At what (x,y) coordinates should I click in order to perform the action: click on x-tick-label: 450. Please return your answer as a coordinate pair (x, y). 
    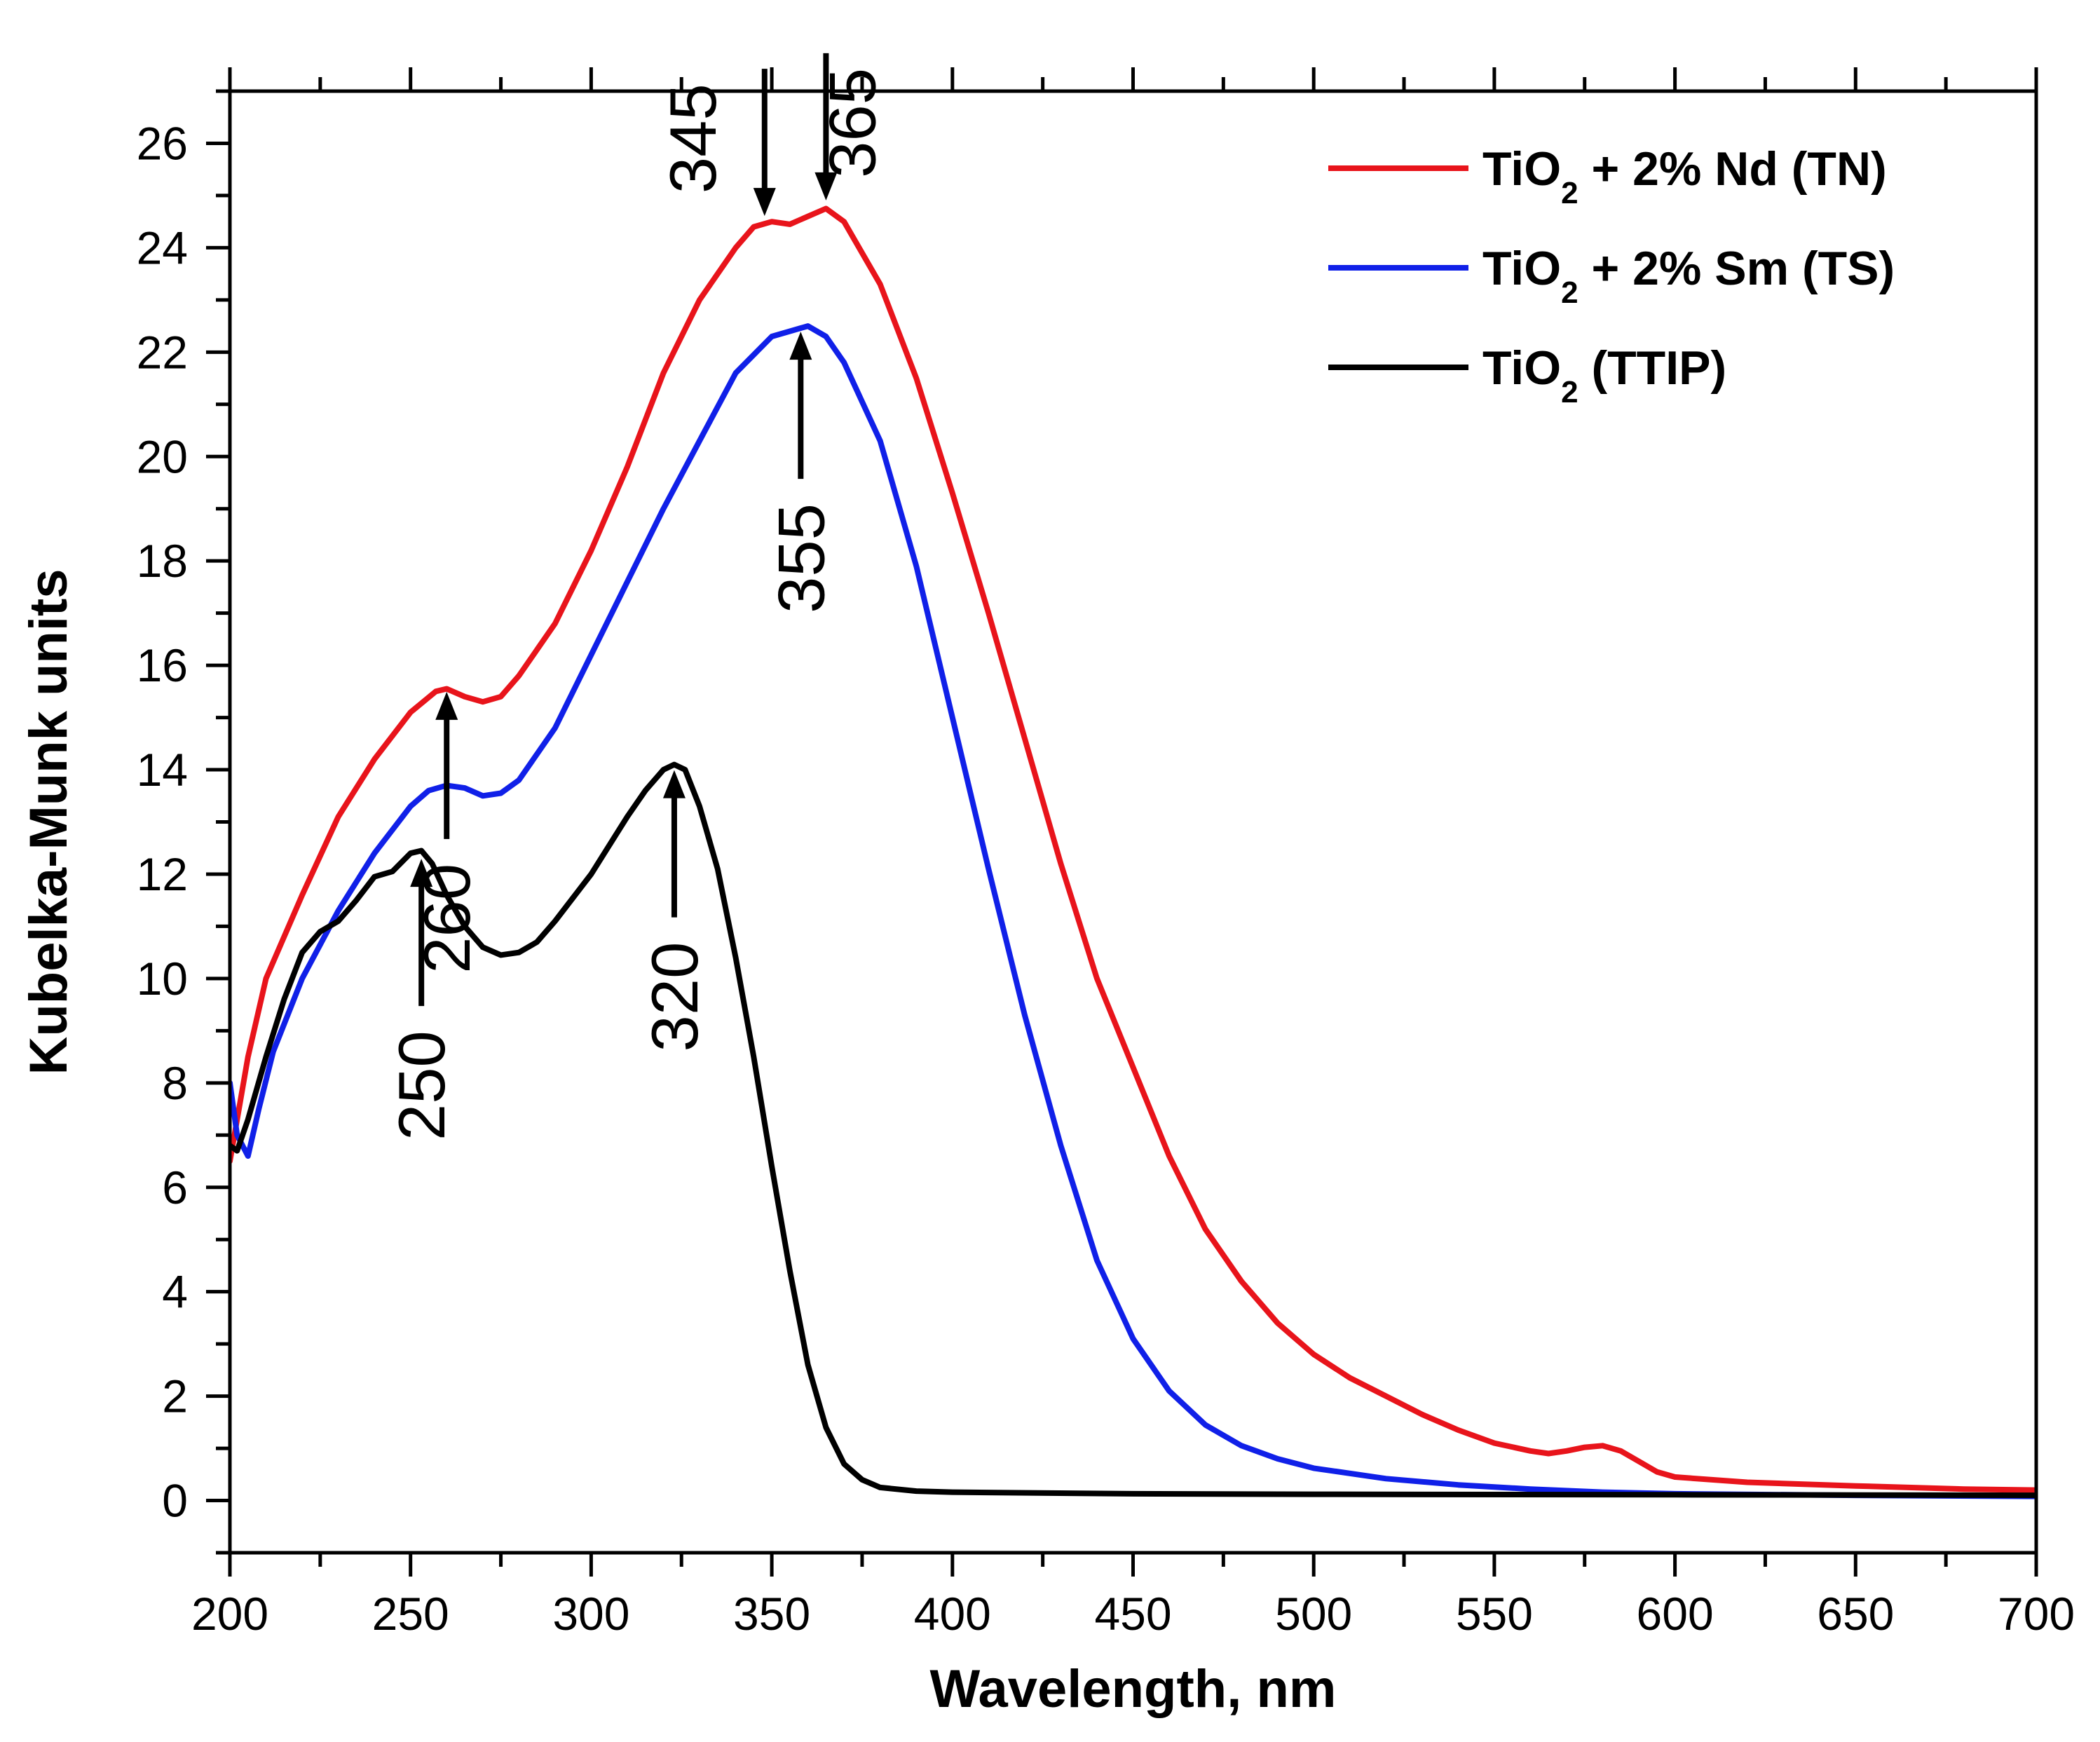
    Looking at the image, I should click on (1132, 1614).